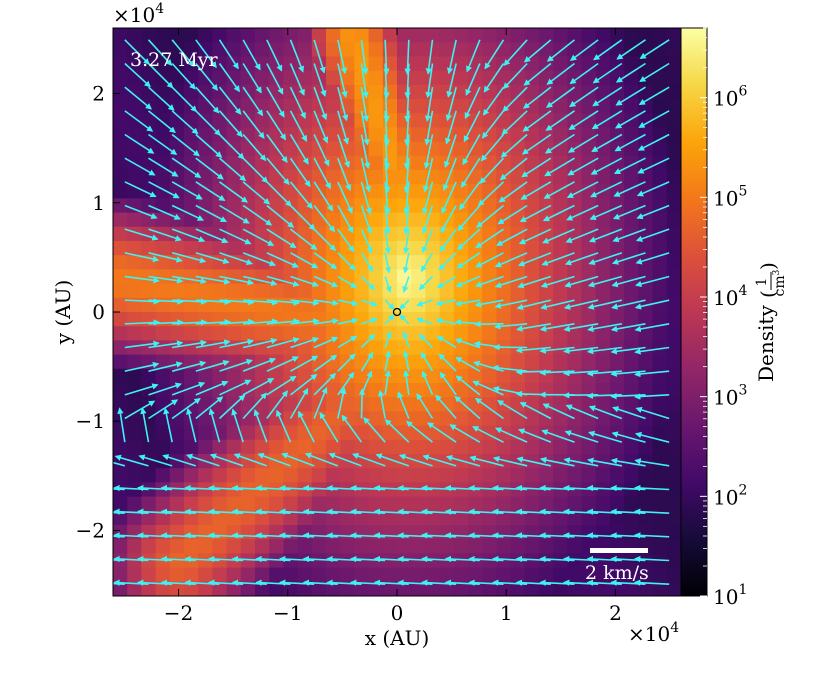  I want to click on center-marker, so click(397, 312).